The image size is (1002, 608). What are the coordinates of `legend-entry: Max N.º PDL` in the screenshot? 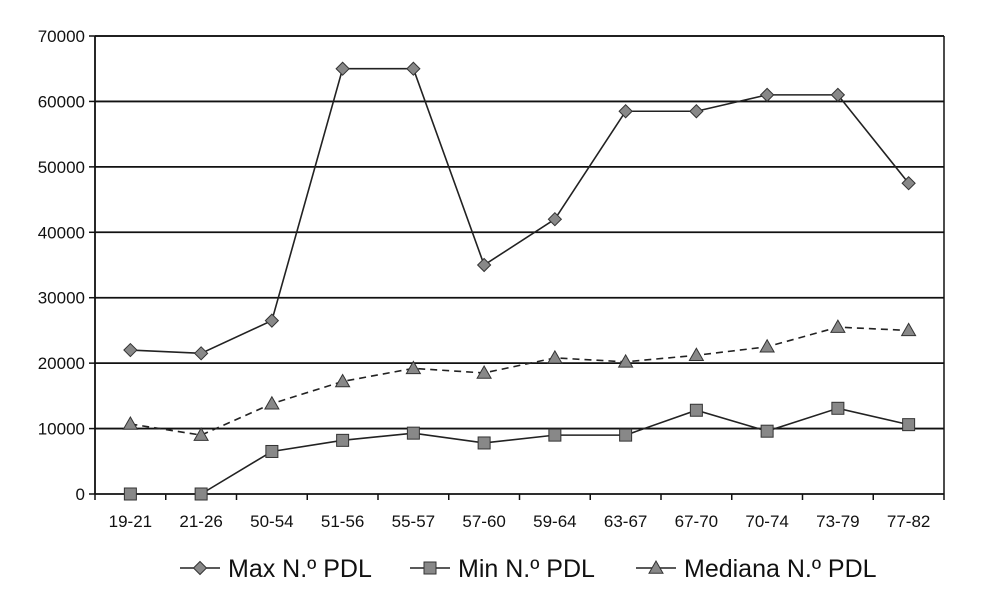 It's located at (276, 569).